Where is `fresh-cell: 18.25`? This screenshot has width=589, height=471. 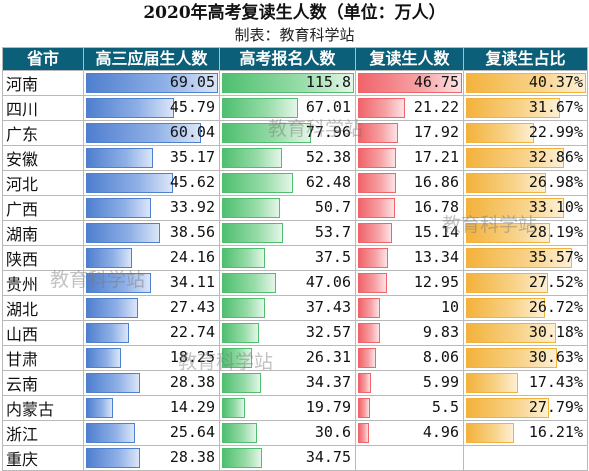 fresh-cell: 18.25 is located at coordinates (151, 358).